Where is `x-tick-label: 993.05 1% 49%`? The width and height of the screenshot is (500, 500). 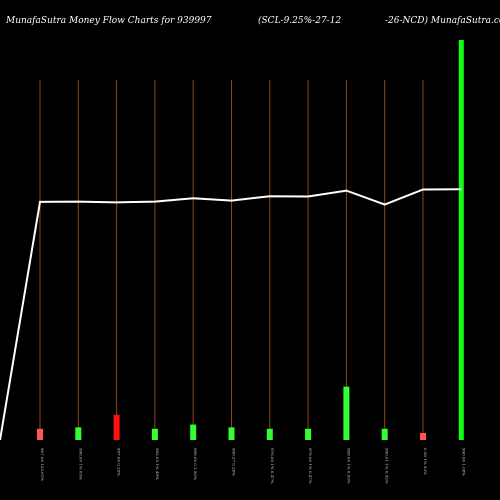
x-tick-label: 993.05 1% 49% is located at coordinates (157, 464).